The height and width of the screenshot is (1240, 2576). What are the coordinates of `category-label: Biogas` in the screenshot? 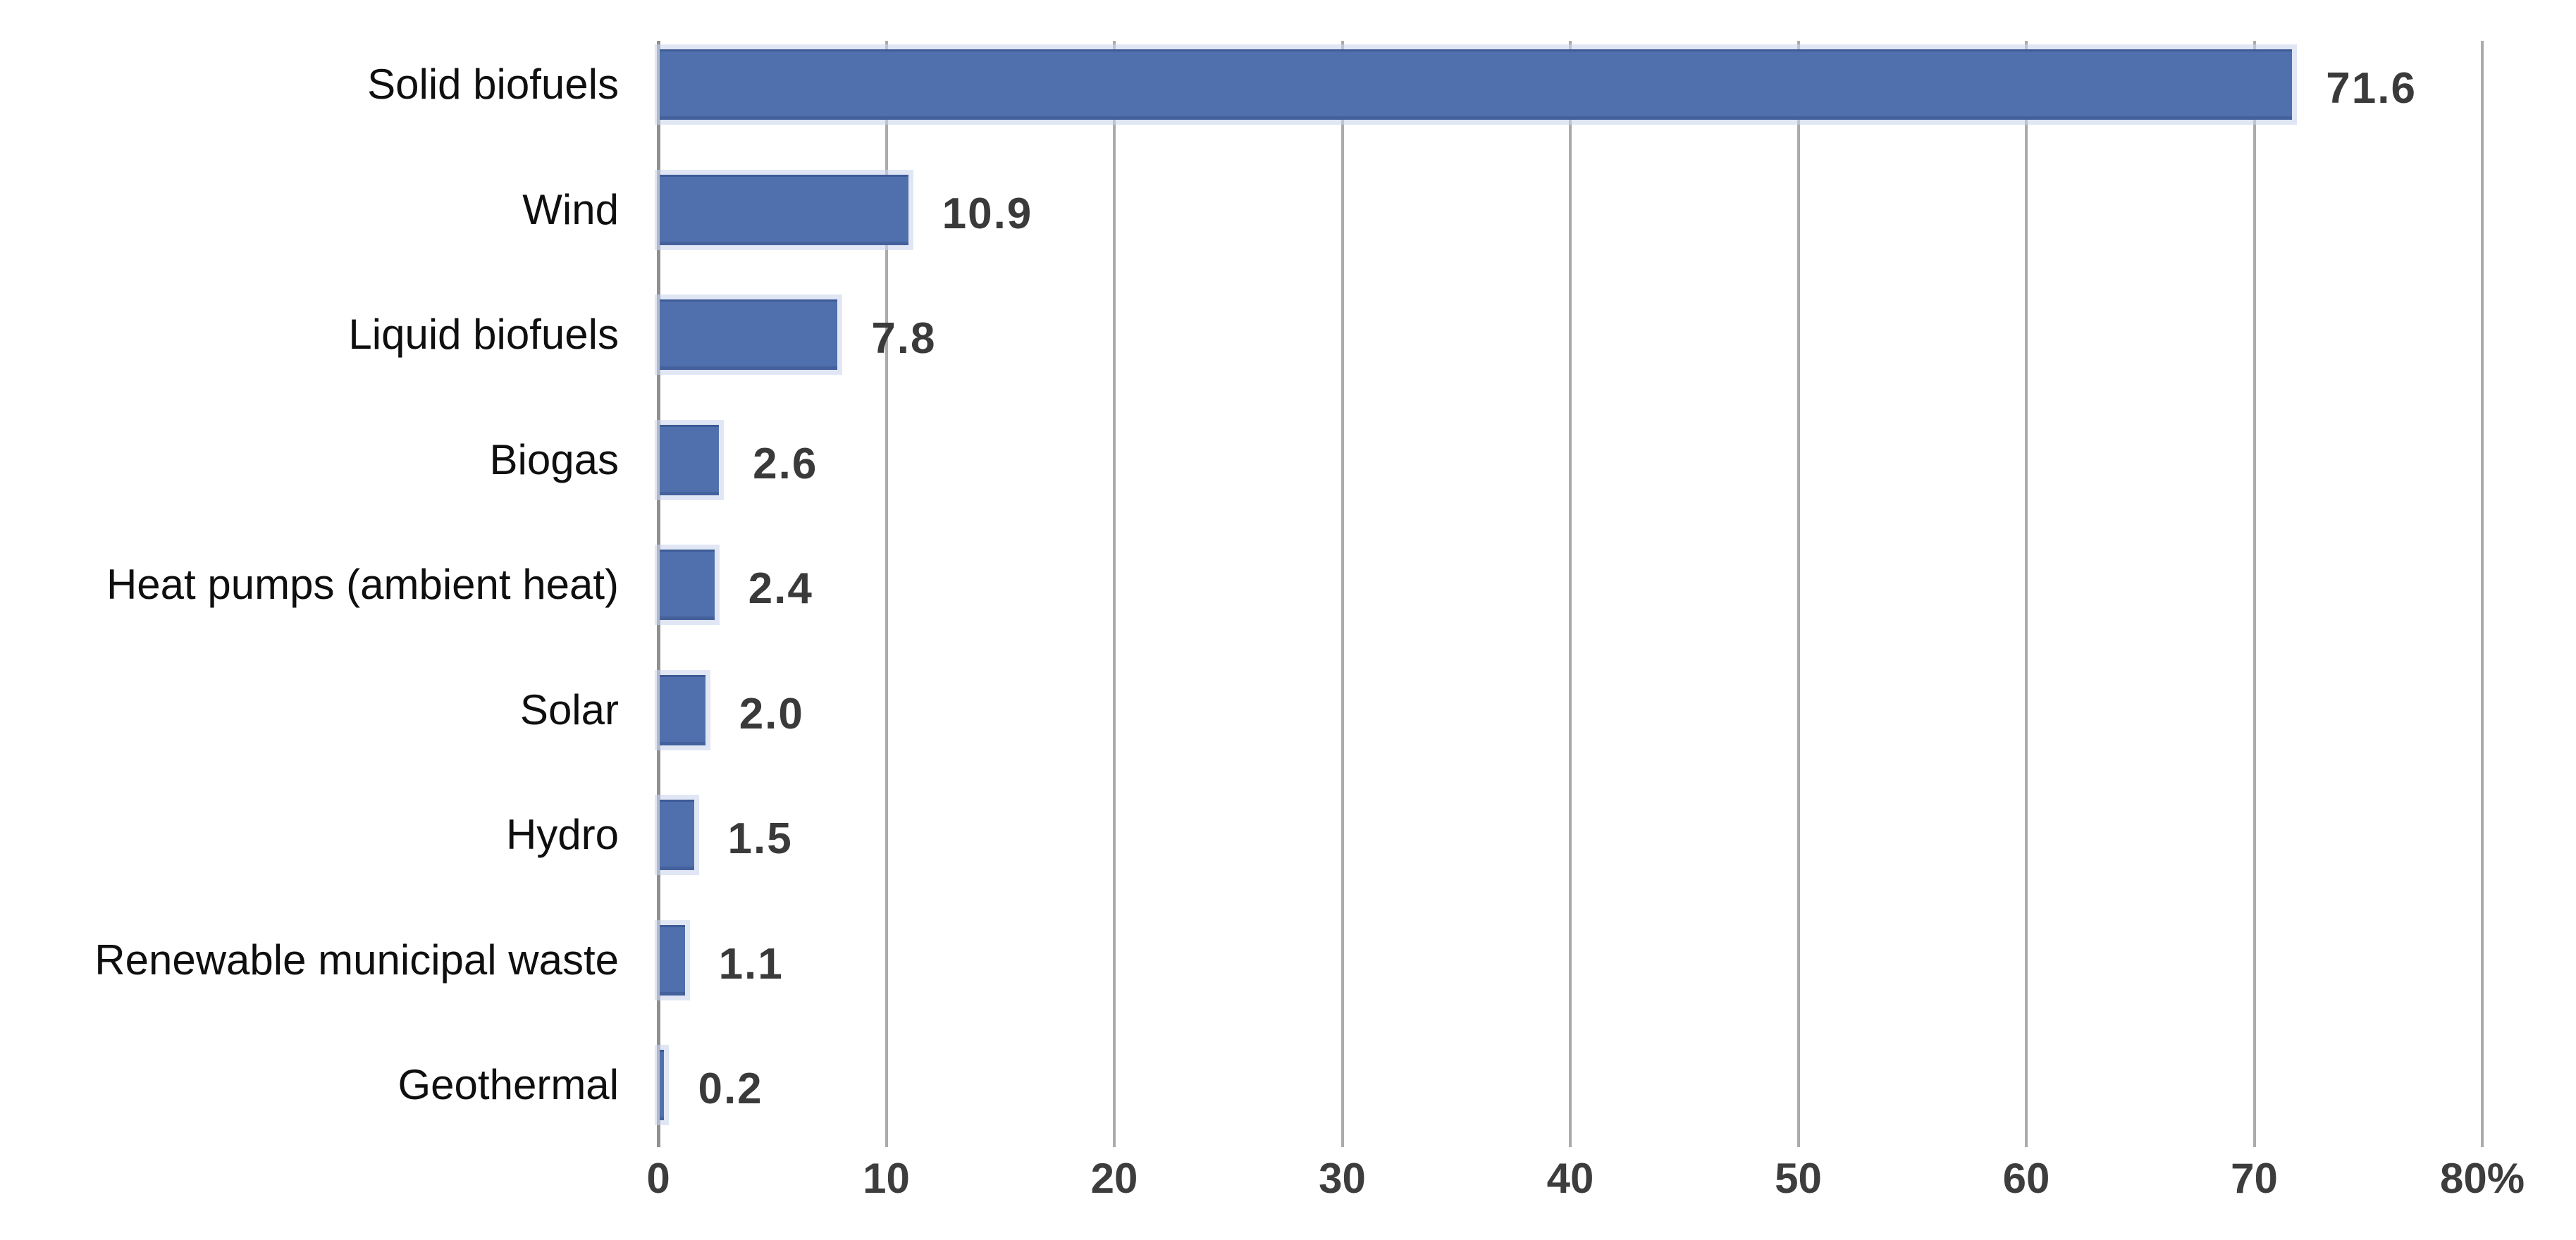 It's located at (554, 459).